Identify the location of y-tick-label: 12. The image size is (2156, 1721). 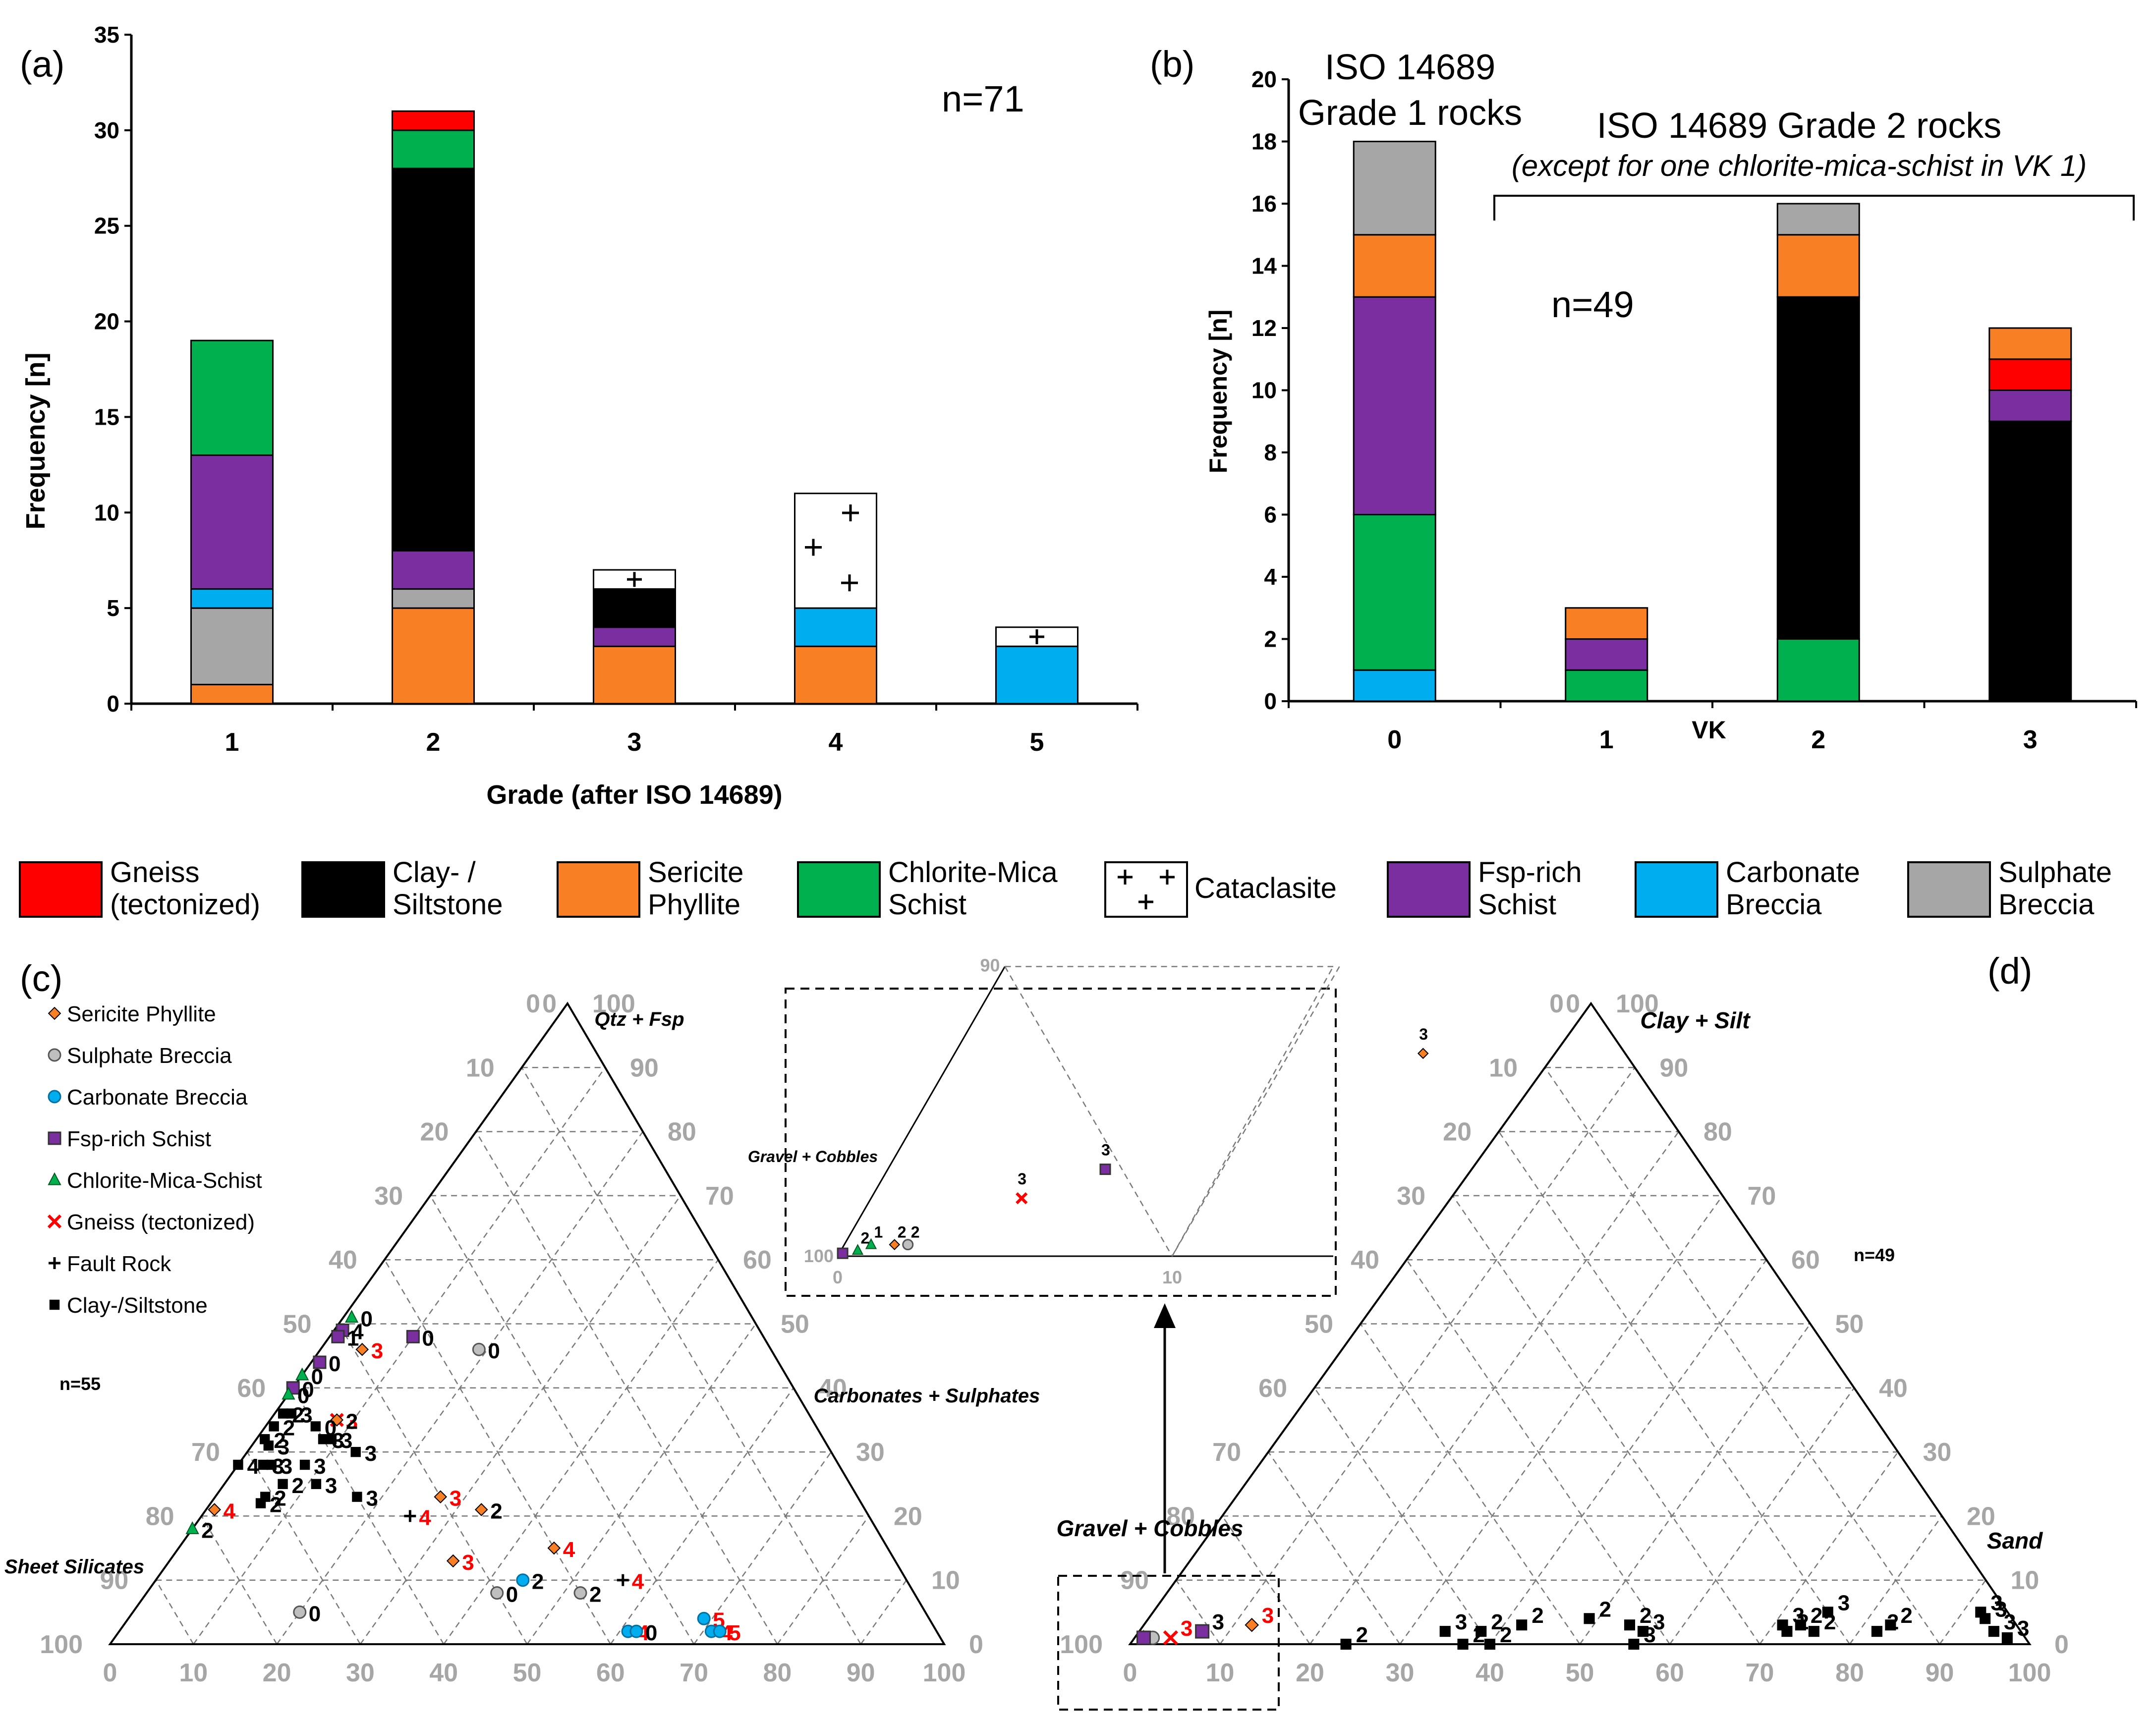
(1264, 328).